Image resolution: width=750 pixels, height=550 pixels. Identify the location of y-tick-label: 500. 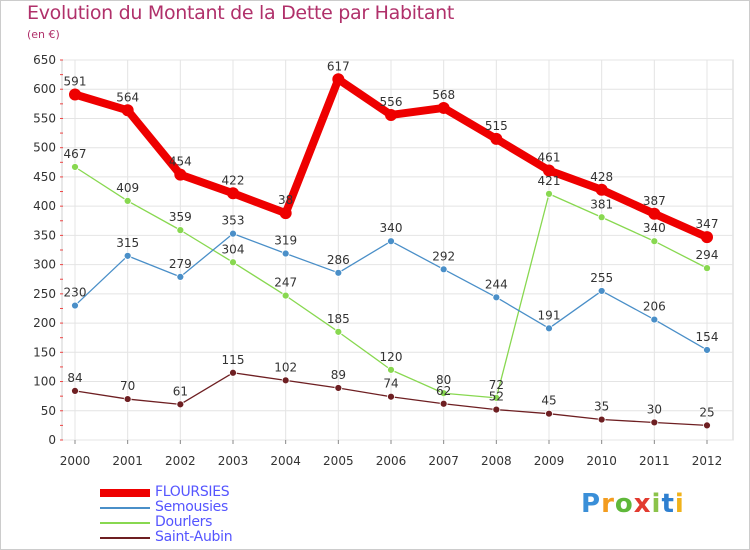
(44, 148).